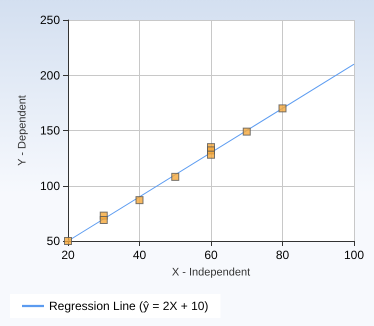 This screenshot has height=326, width=374. Describe the element at coordinates (211, 272) in the screenshot. I see `x-axis-title: X - Independent` at that location.